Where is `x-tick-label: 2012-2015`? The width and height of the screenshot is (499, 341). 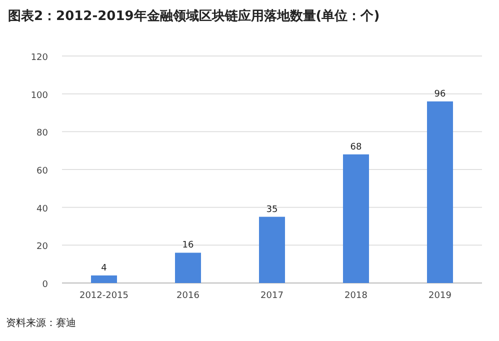
x-tick-label: 2012-2015 is located at coordinates (104, 296).